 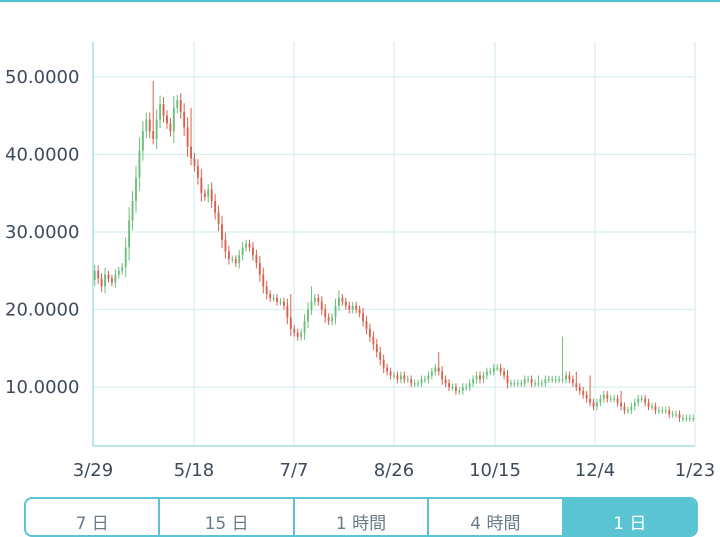 What do you see at coordinates (362, 517) in the screenshot?
I see `range-button-1h: 1 時間` at bounding box center [362, 517].